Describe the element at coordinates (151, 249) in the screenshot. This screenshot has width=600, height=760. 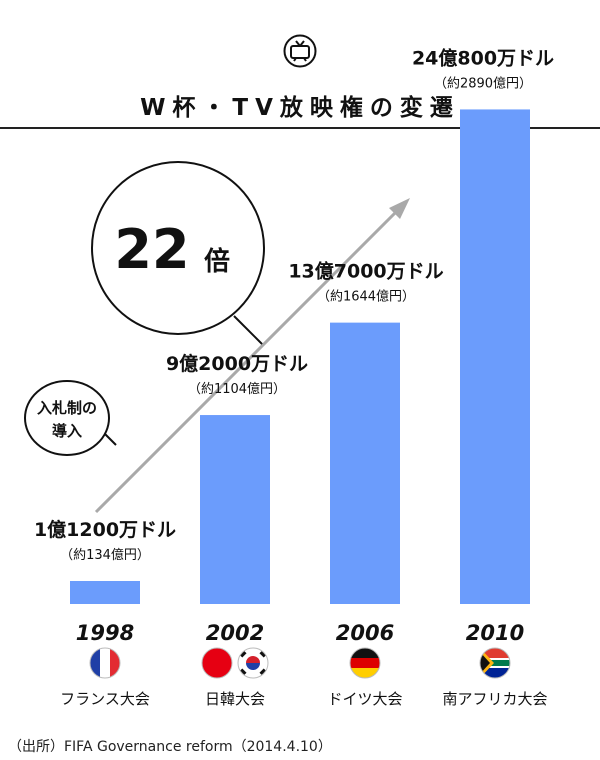
I see `growth-number: 22` at that location.